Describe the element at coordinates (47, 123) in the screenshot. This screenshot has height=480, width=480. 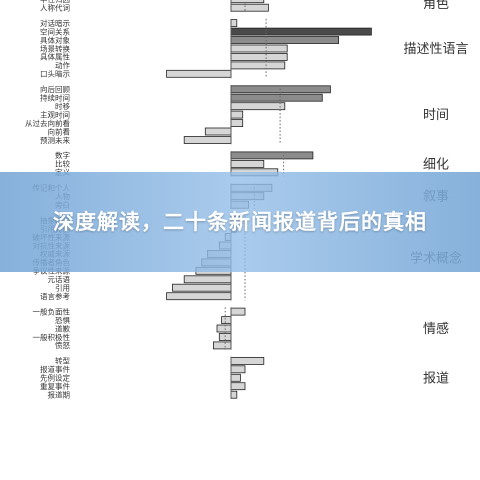
I see `category-label: 从过去向前看` at that location.